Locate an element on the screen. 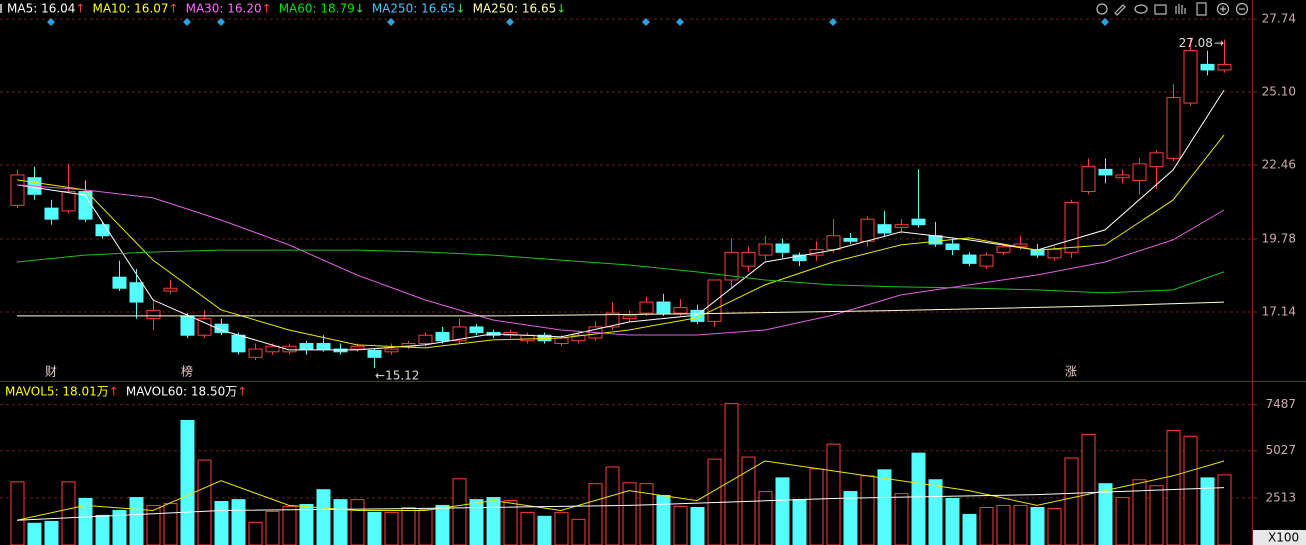 The height and width of the screenshot is (545, 1306). y-tick-label: 22.46 is located at coordinates (1279, 164).